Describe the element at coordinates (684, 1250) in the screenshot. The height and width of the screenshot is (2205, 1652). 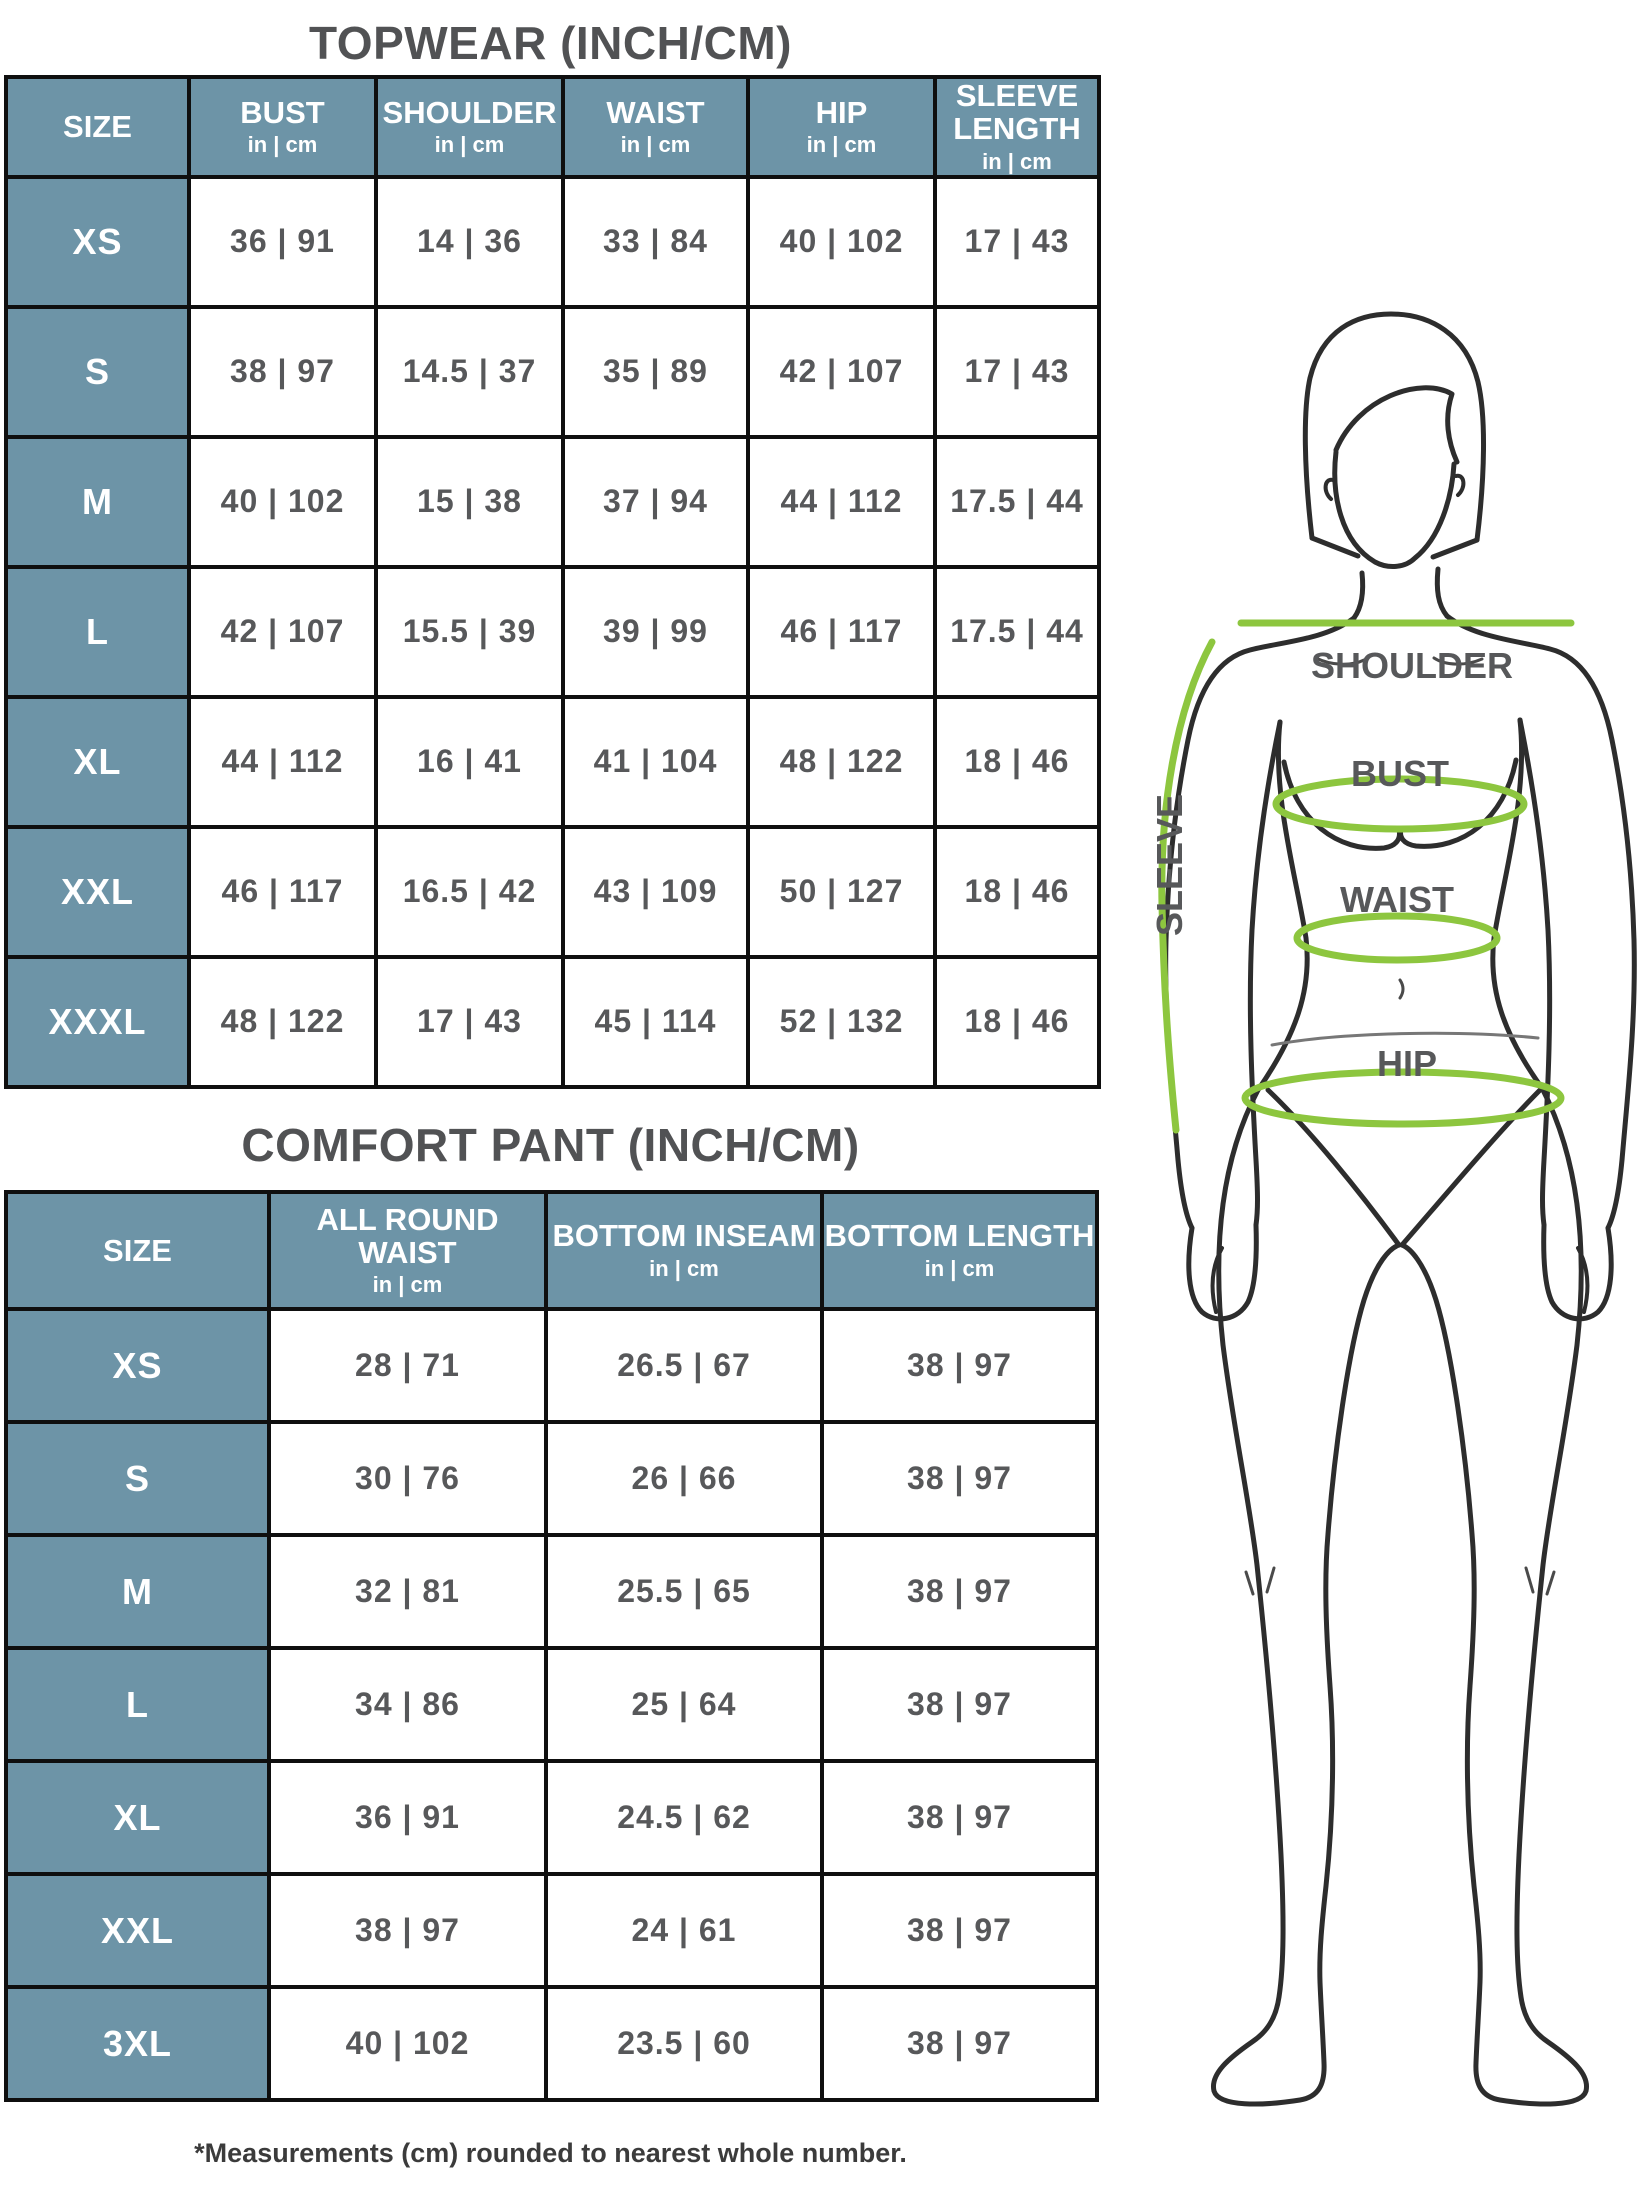
I see `col-header-bottom-inseam: BOTTOM INSEAM in | cm` at that location.